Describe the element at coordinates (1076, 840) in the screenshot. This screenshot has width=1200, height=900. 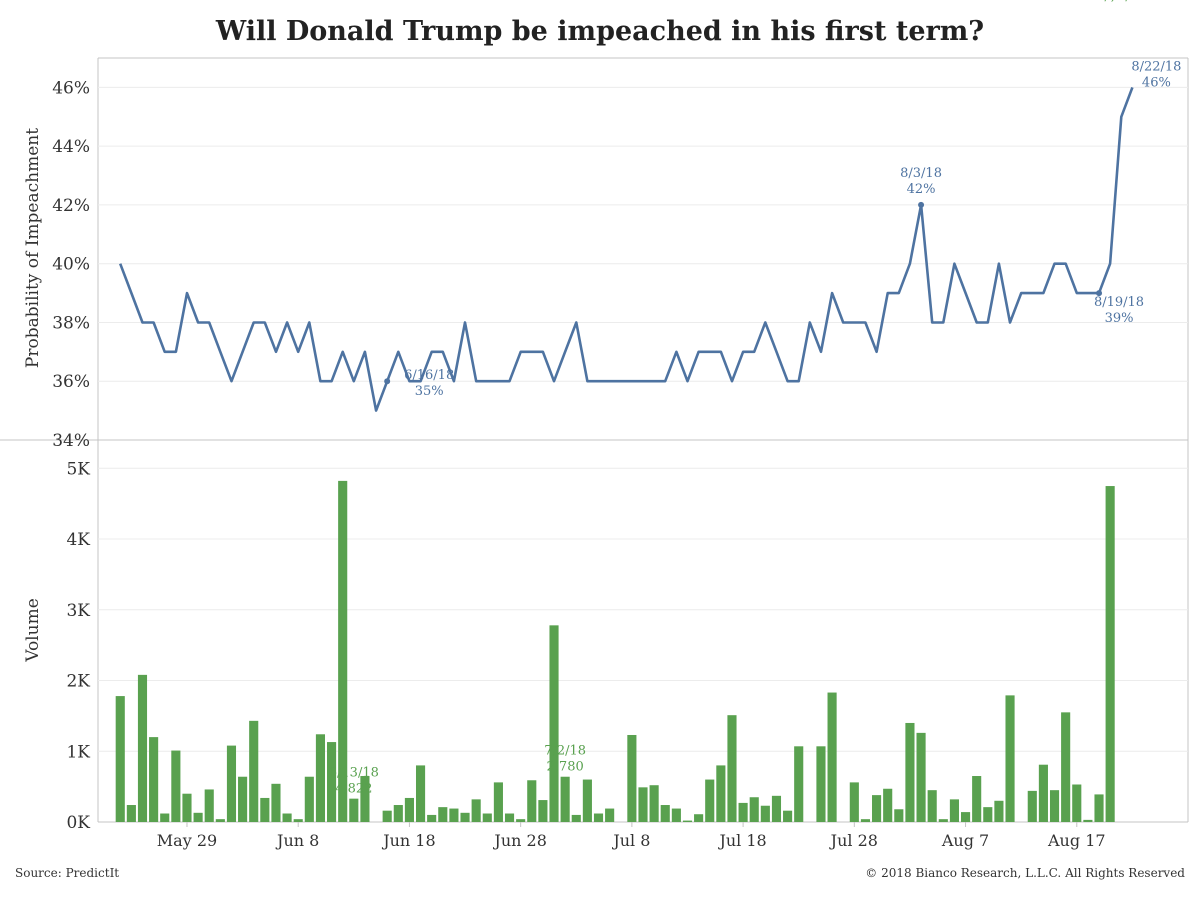
I see `x-tick-label: Aug 17` at that location.